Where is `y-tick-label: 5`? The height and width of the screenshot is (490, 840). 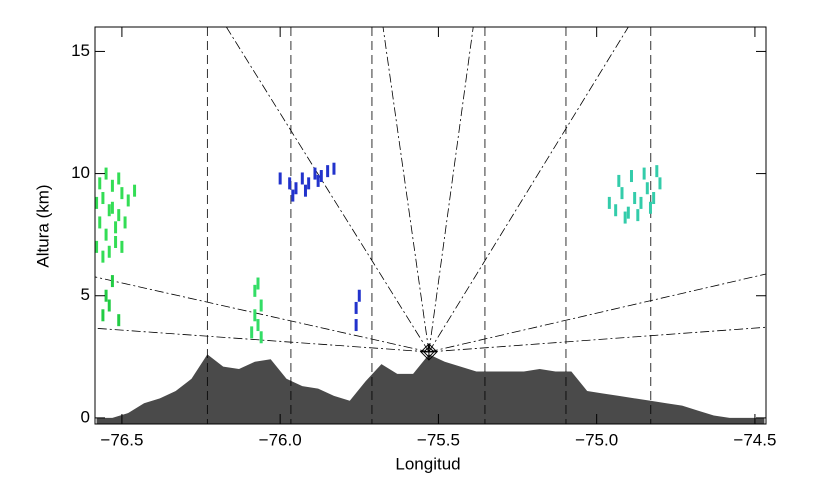
y-tick-label: 5 is located at coordinates (85, 294).